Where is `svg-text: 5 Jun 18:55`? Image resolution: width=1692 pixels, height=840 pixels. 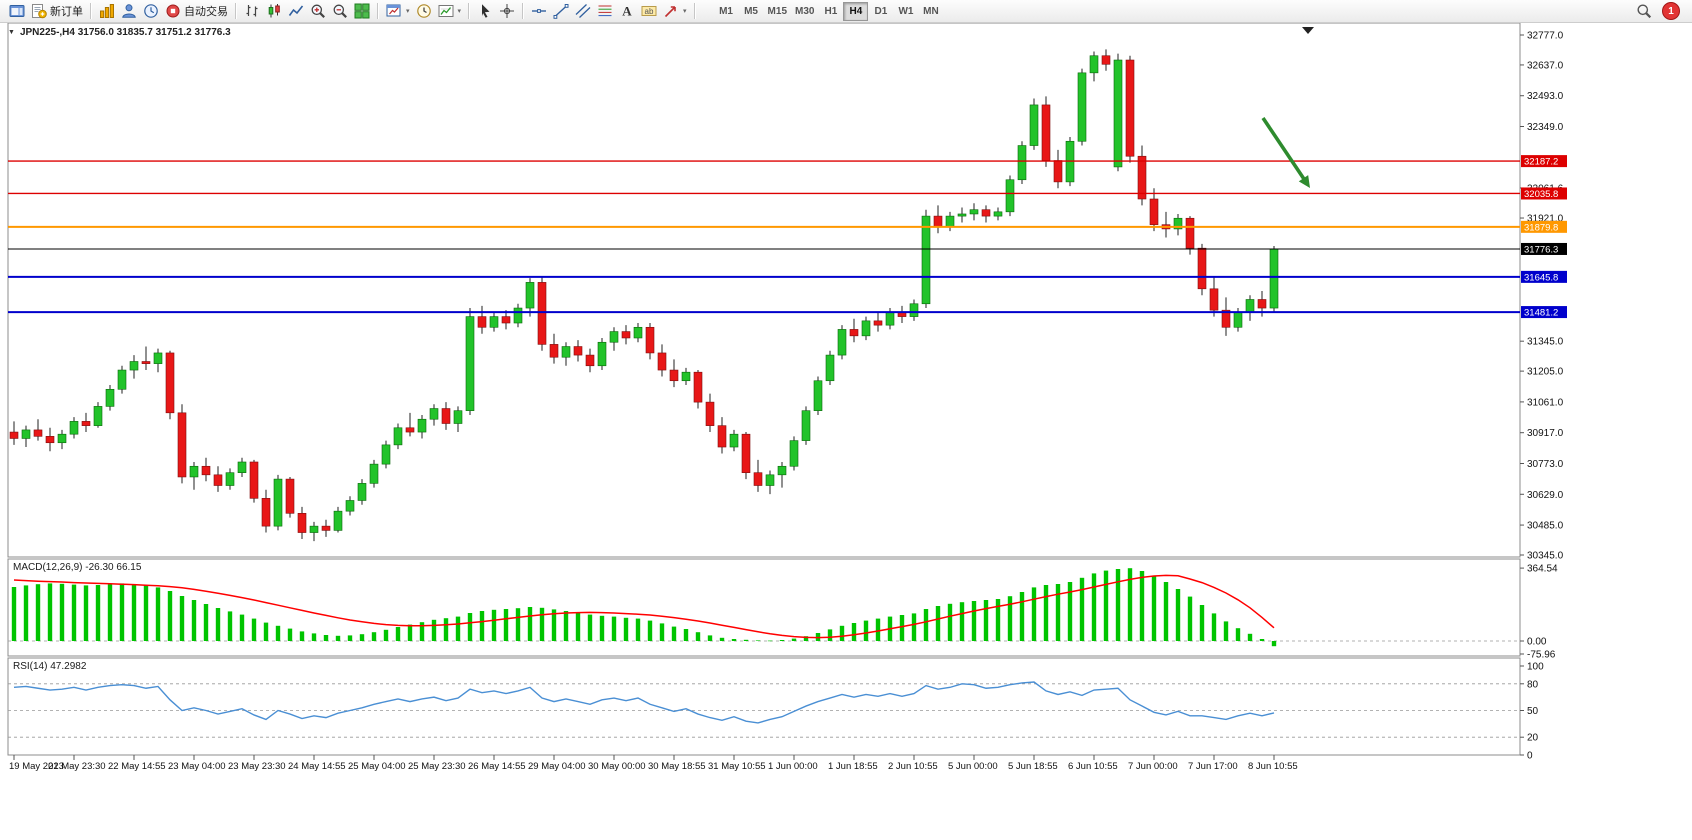 svg-text: 5 Jun 18:55 is located at coordinates (1033, 766).